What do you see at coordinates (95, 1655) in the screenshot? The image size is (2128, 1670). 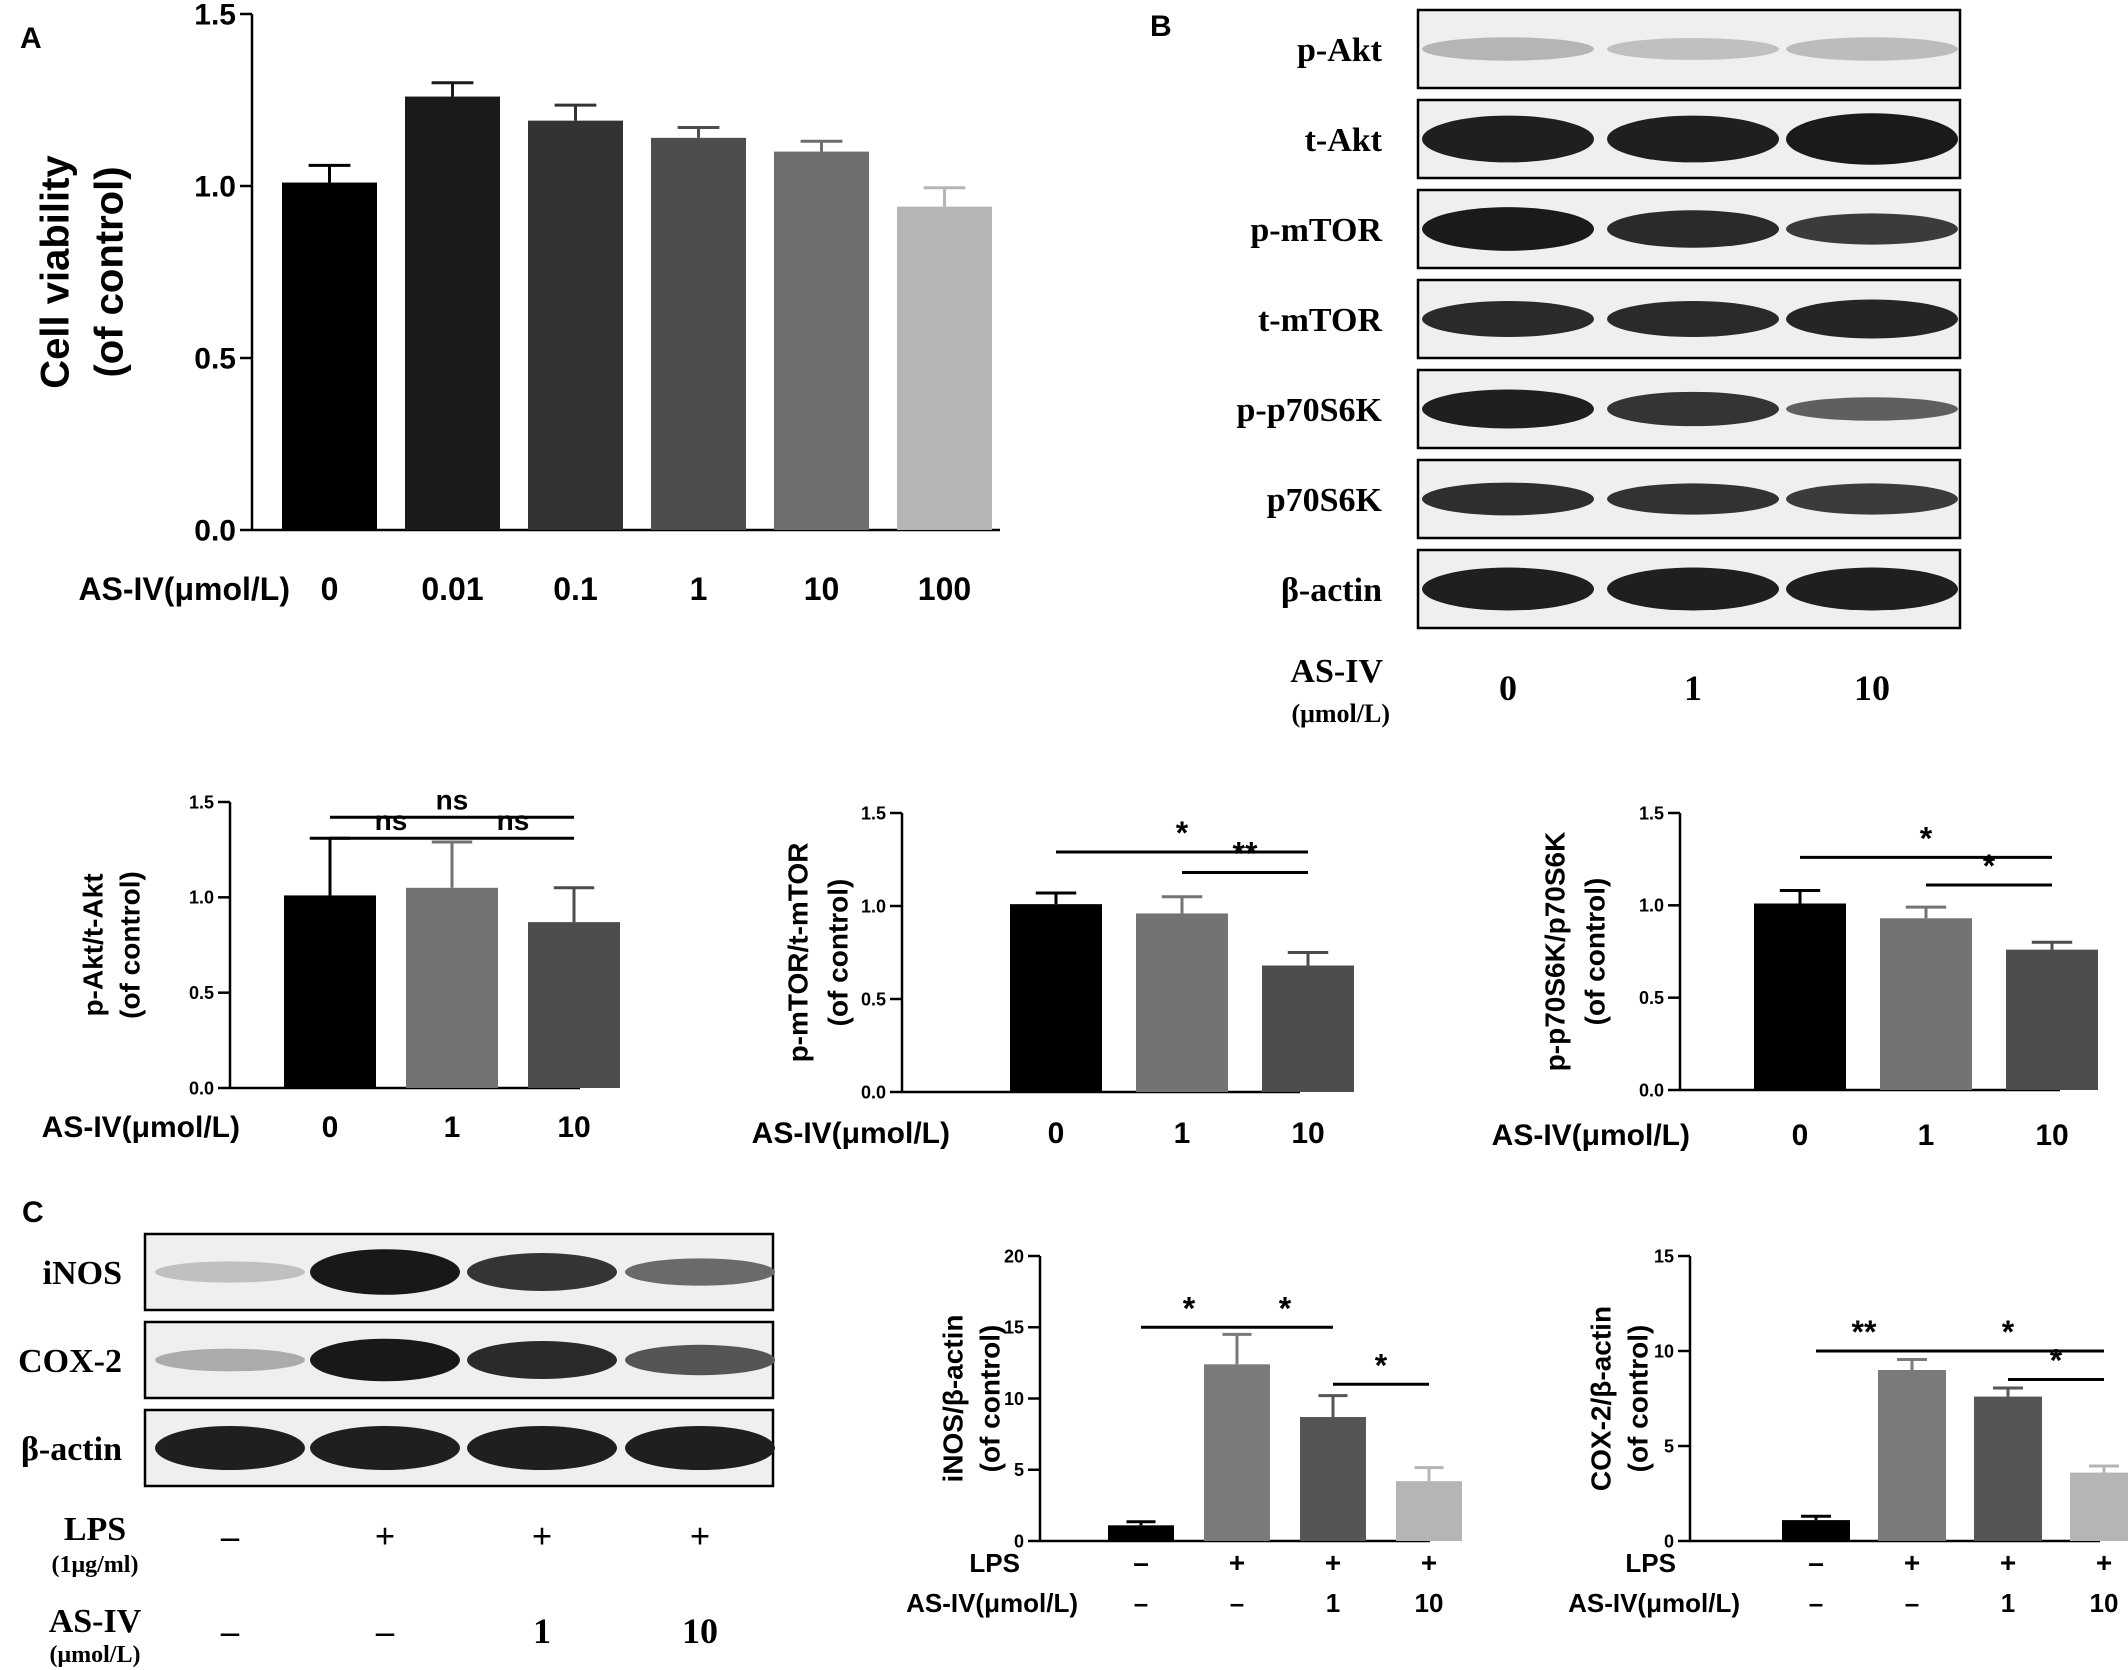 I see `blot-c-as-iv-unit: (μmol/L)` at bounding box center [95, 1655].